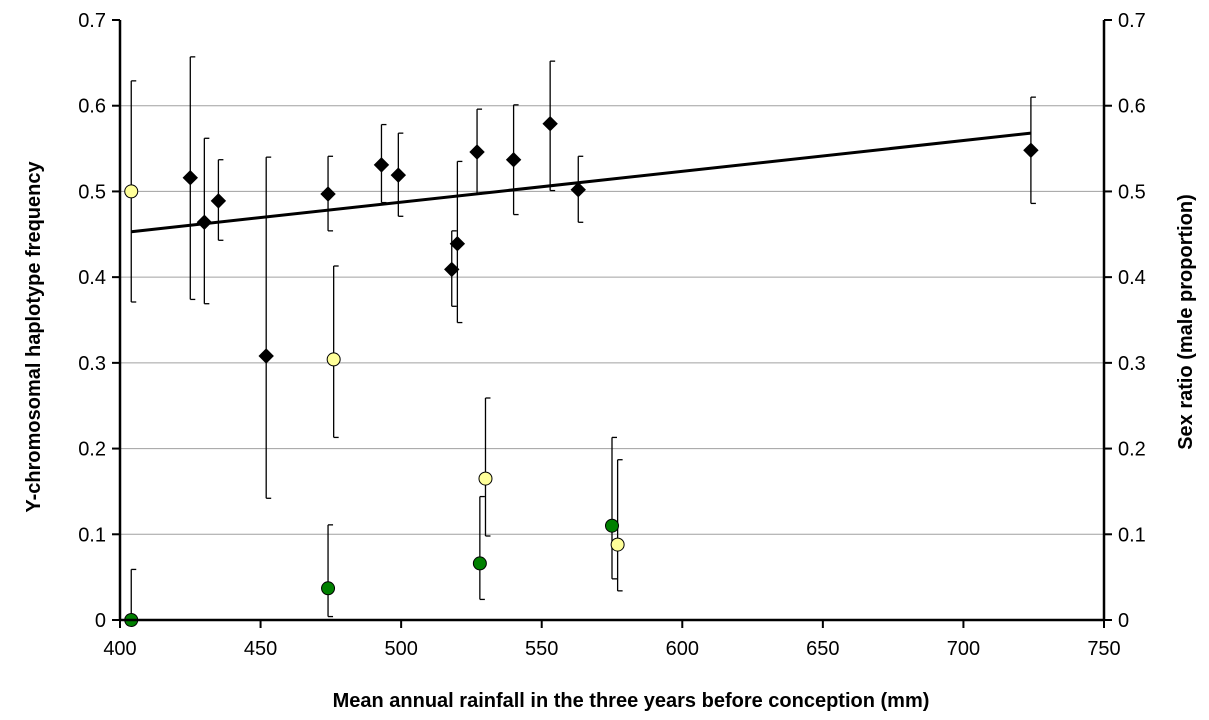 The width and height of the screenshot is (1209, 720). Describe the element at coordinates (1186, 322) in the screenshot. I see `right-axis-title: Sex ratio (male proportion)` at that location.